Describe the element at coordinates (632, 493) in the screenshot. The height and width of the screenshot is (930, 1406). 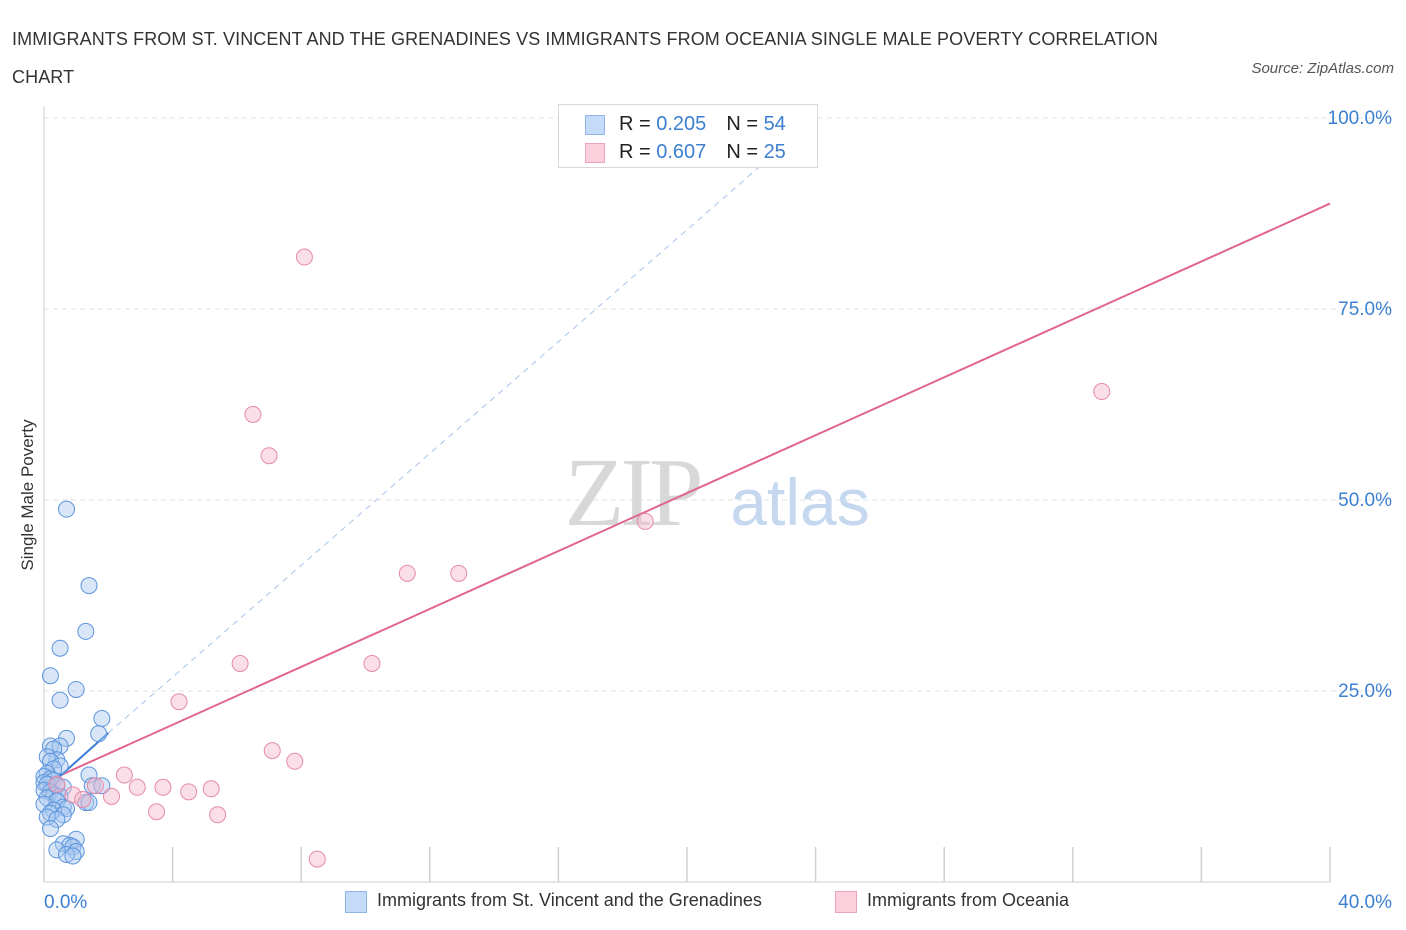
I see `watermark-zip: ZIP` at that location.